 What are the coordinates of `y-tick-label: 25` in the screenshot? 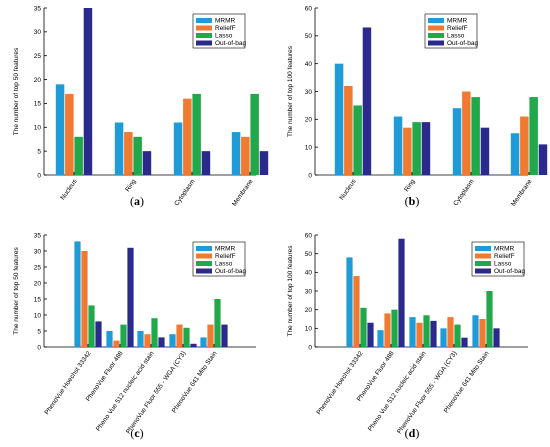 It's located at (38, 56).